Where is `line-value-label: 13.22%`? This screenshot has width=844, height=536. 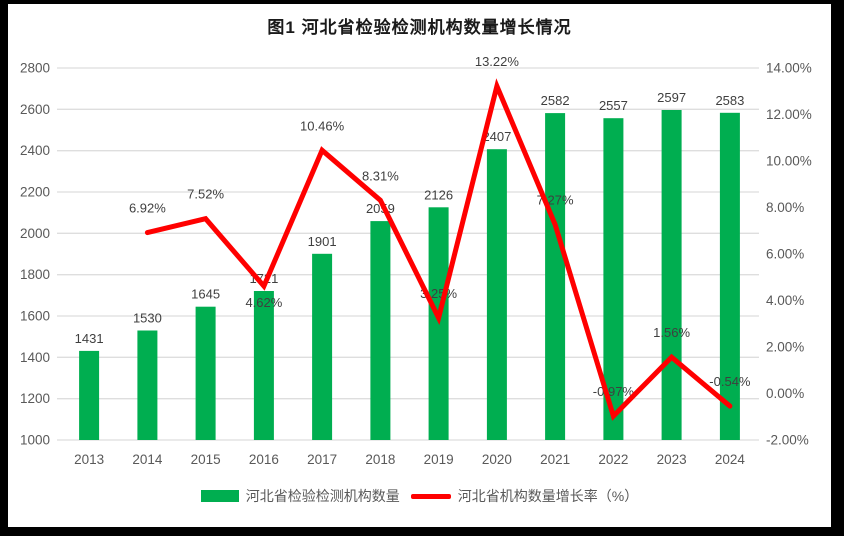 line-value-label: 13.22% is located at coordinates (497, 61).